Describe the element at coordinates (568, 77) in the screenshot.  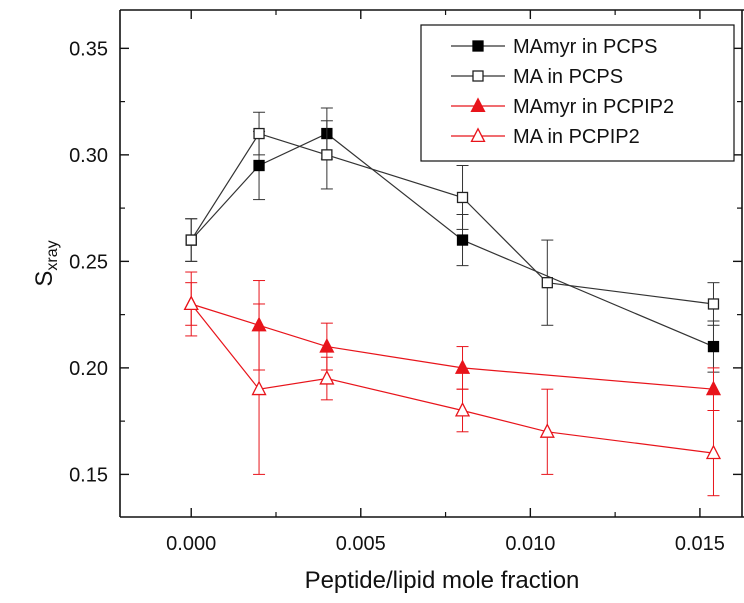
I see `legend-label: MA in PCPS` at that location.